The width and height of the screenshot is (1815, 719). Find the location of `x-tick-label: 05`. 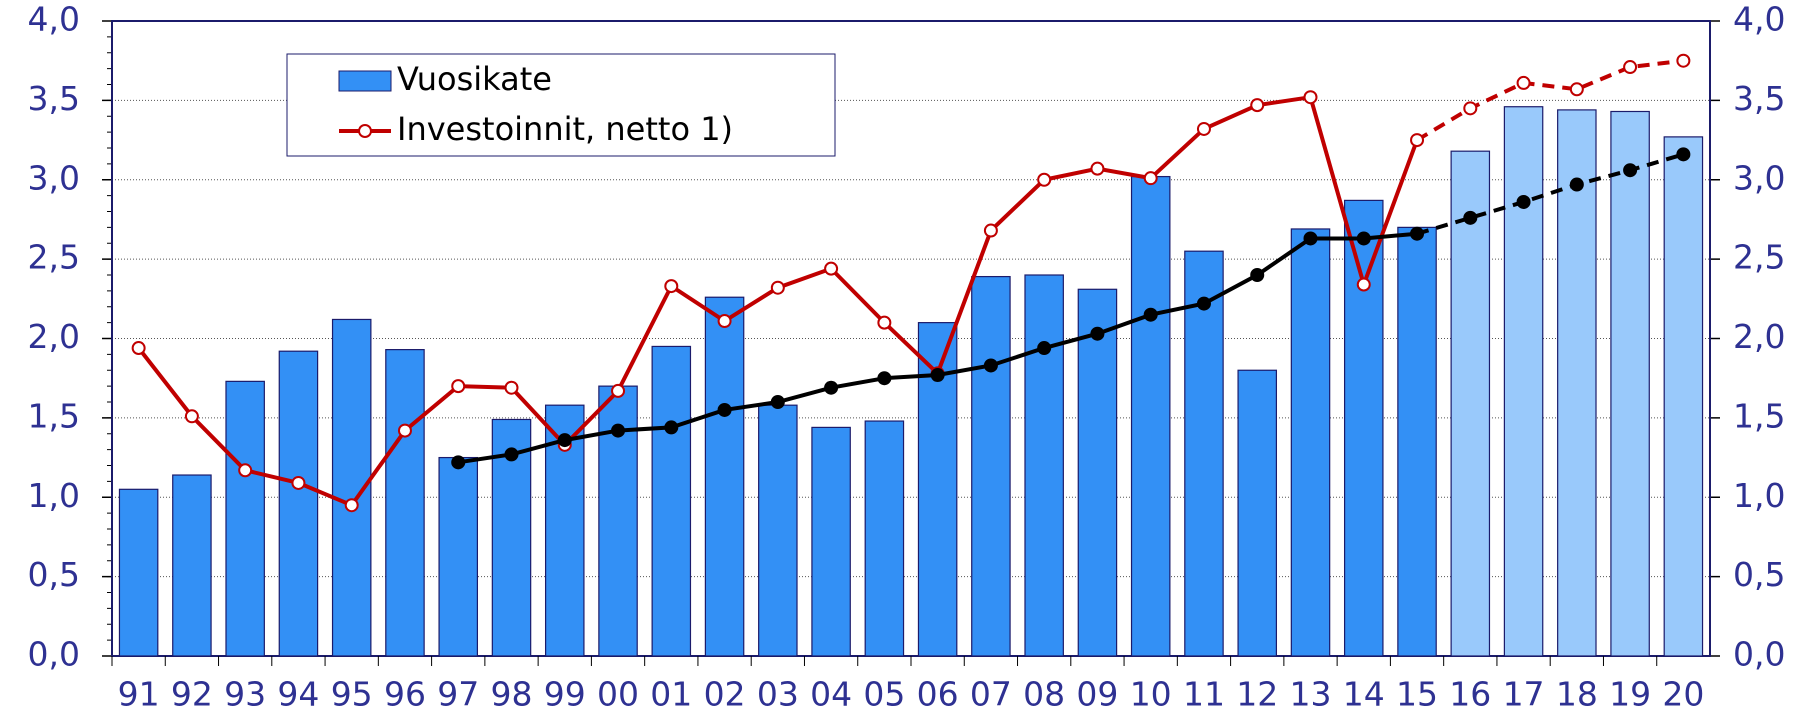

x-tick-label: 05 is located at coordinates (884, 694).